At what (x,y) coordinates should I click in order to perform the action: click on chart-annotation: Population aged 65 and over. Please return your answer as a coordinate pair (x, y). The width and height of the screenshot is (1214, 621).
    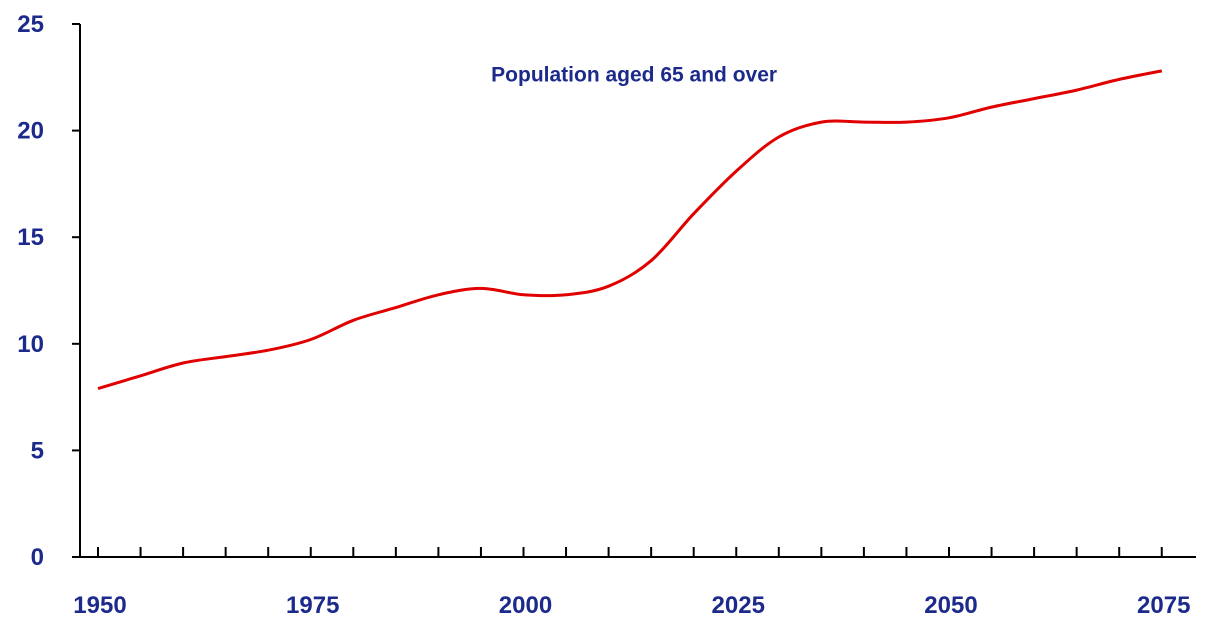
    Looking at the image, I should click on (634, 75).